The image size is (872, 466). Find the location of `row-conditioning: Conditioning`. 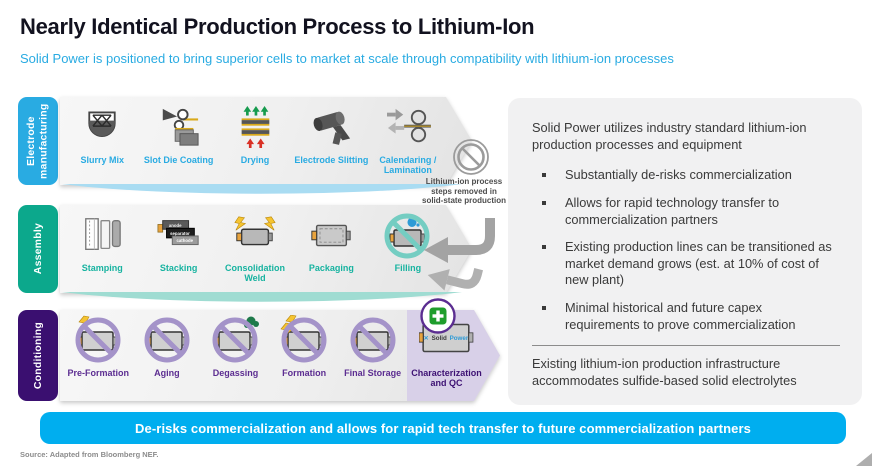

row-conditioning: Conditioning is located at coordinates (259, 355).